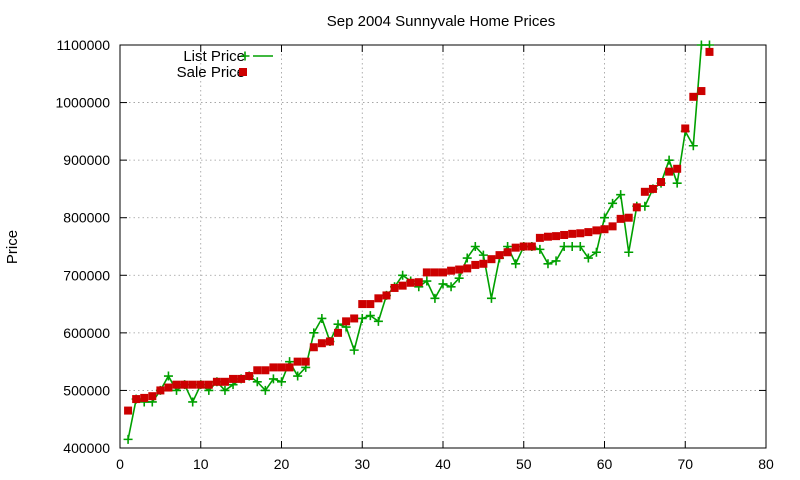 This screenshot has width=800, height=480. Describe the element at coordinates (86, 390) in the screenshot. I see `y-tick-label: 500000` at that location.